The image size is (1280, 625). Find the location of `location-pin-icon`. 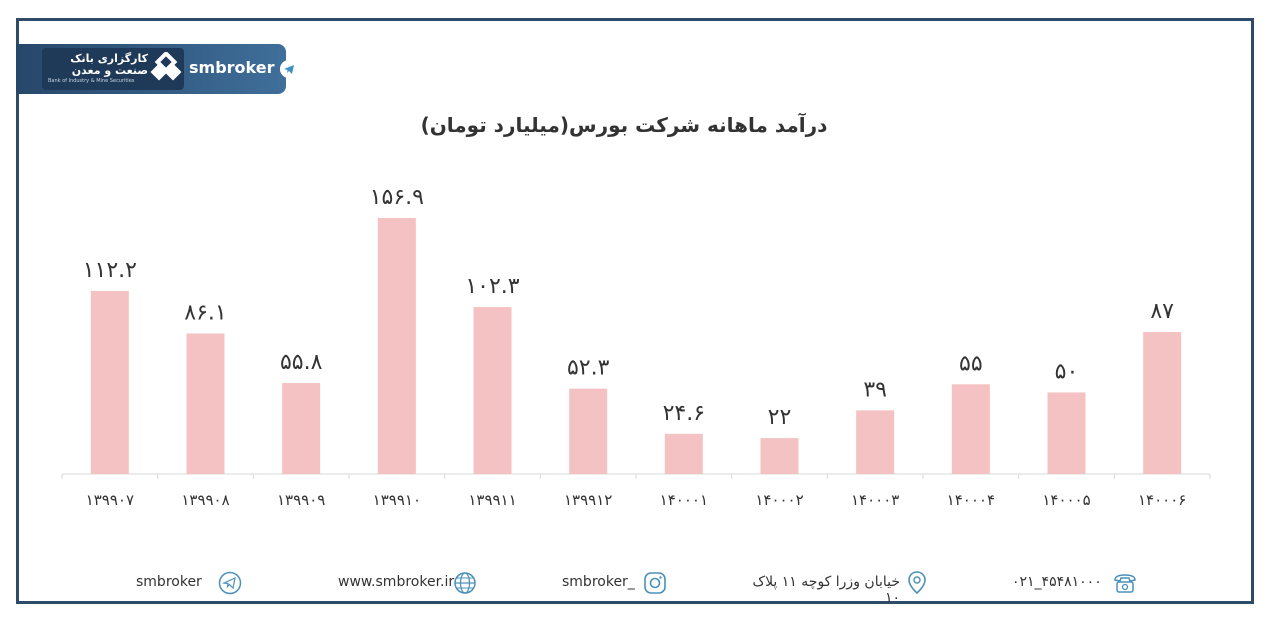

location-pin-icon is located at coordinates (917, 583).